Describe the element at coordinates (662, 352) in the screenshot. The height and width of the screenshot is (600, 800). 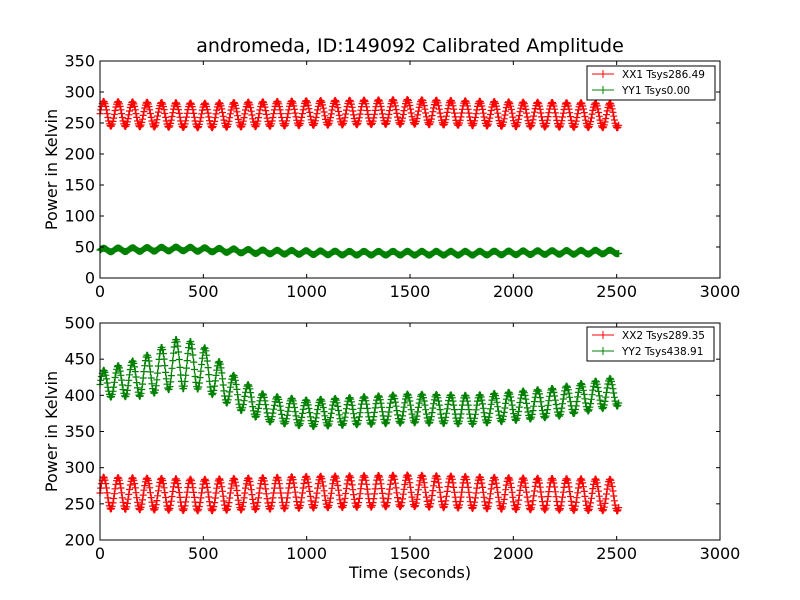
I see `bottom-legend-yy2-label: YY2 Tsys438.91` at that location.